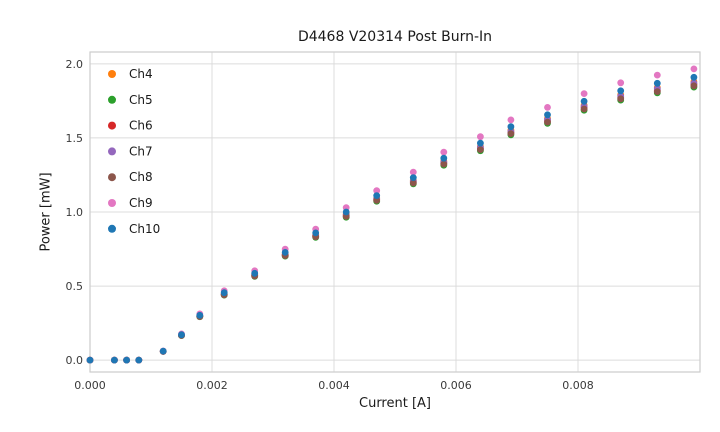 Image resolution: width=720 pixels, height=432 pixels. I want to click on x-tick-label: 0.000, so click(90, 385).